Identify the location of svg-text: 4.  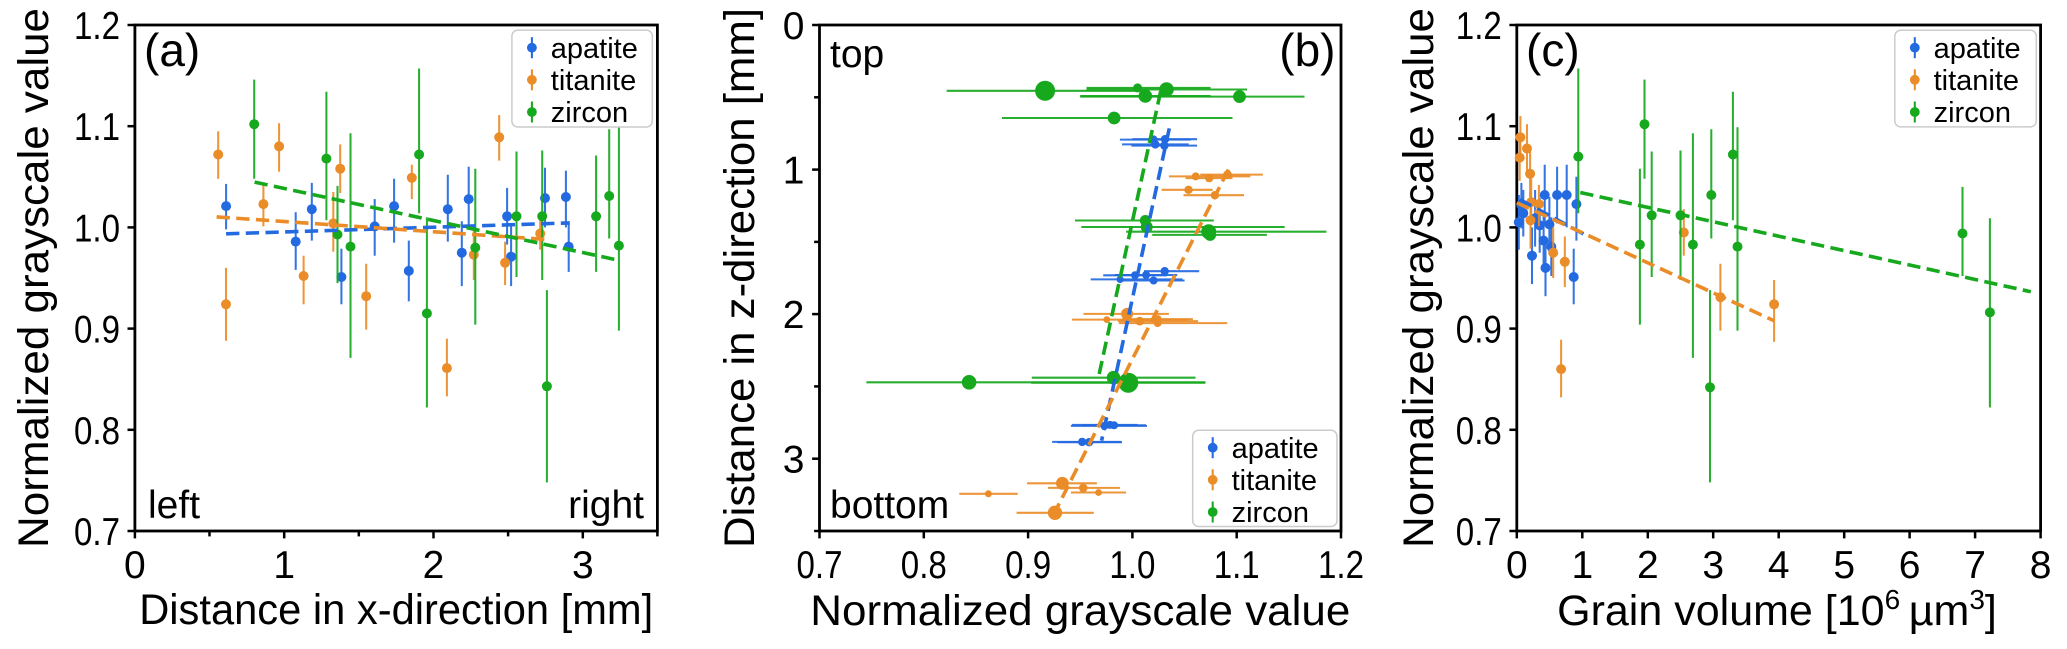
(1779, 565).